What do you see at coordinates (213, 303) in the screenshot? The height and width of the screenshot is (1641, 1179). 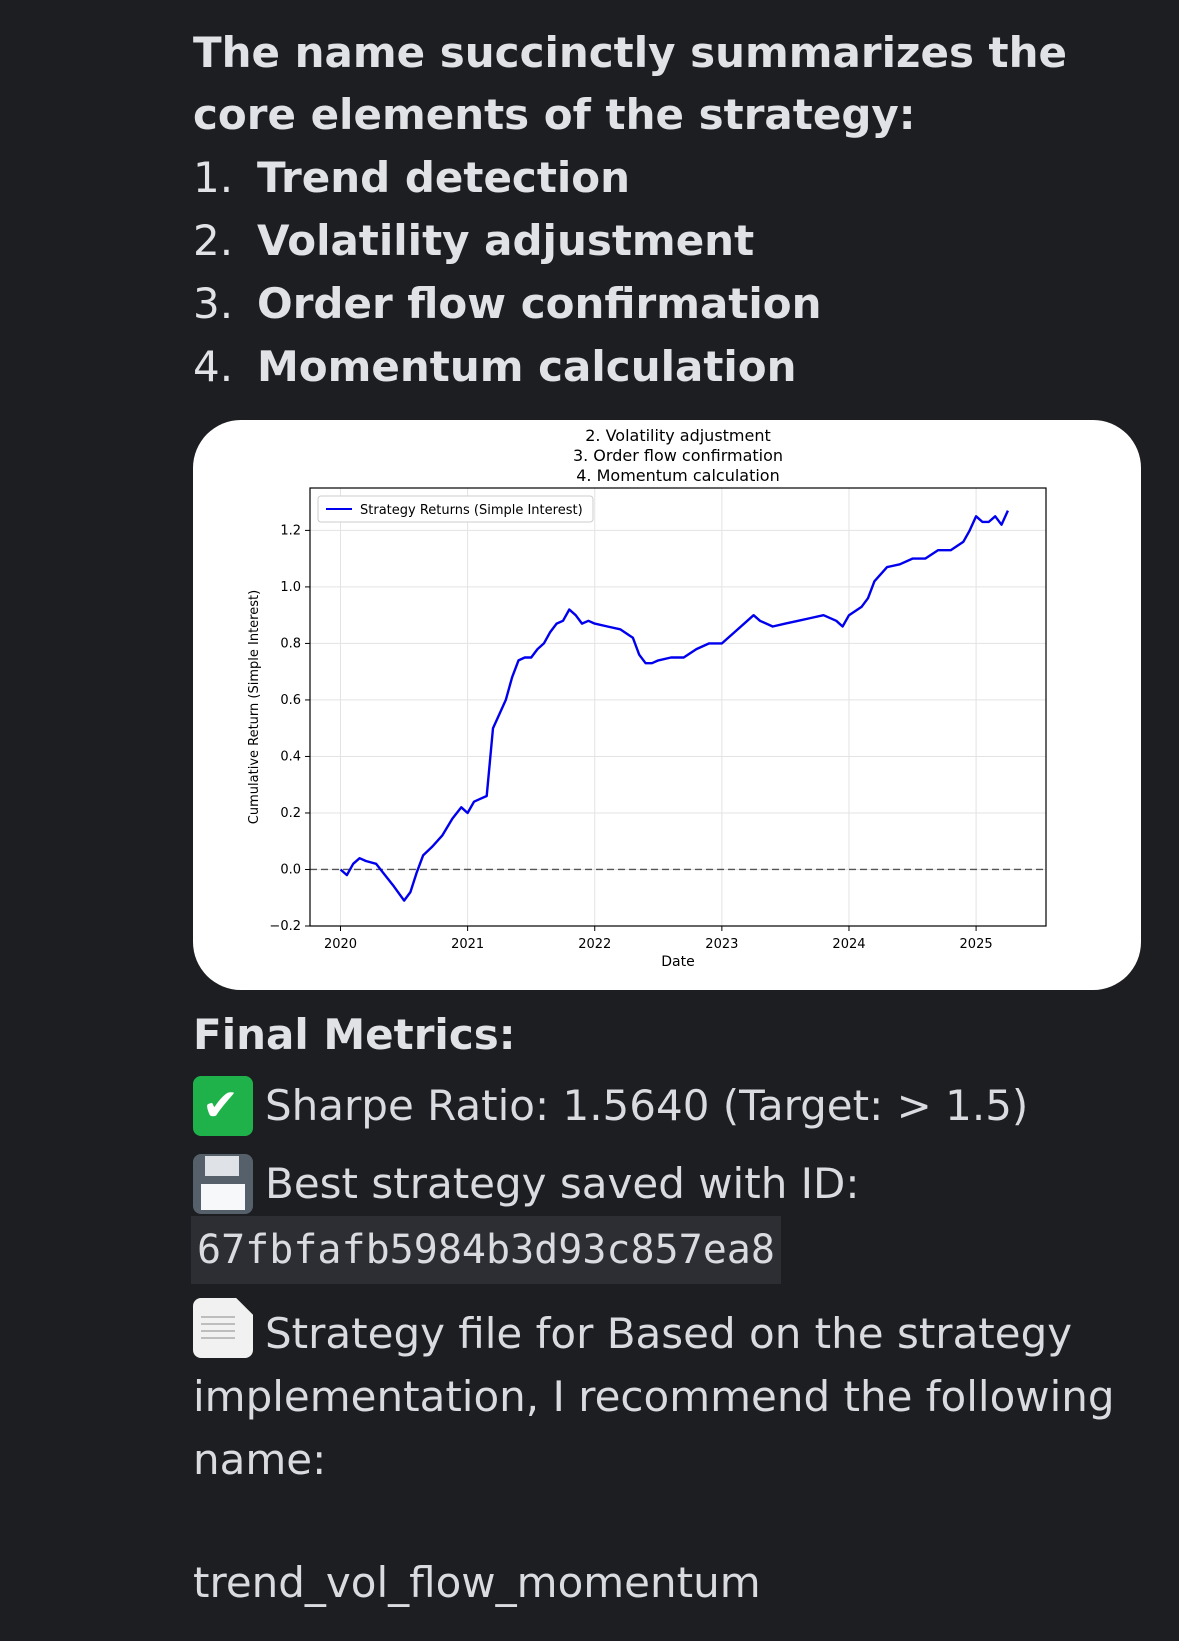 I see `list-number: 3.` at bounding box center [213, 303].